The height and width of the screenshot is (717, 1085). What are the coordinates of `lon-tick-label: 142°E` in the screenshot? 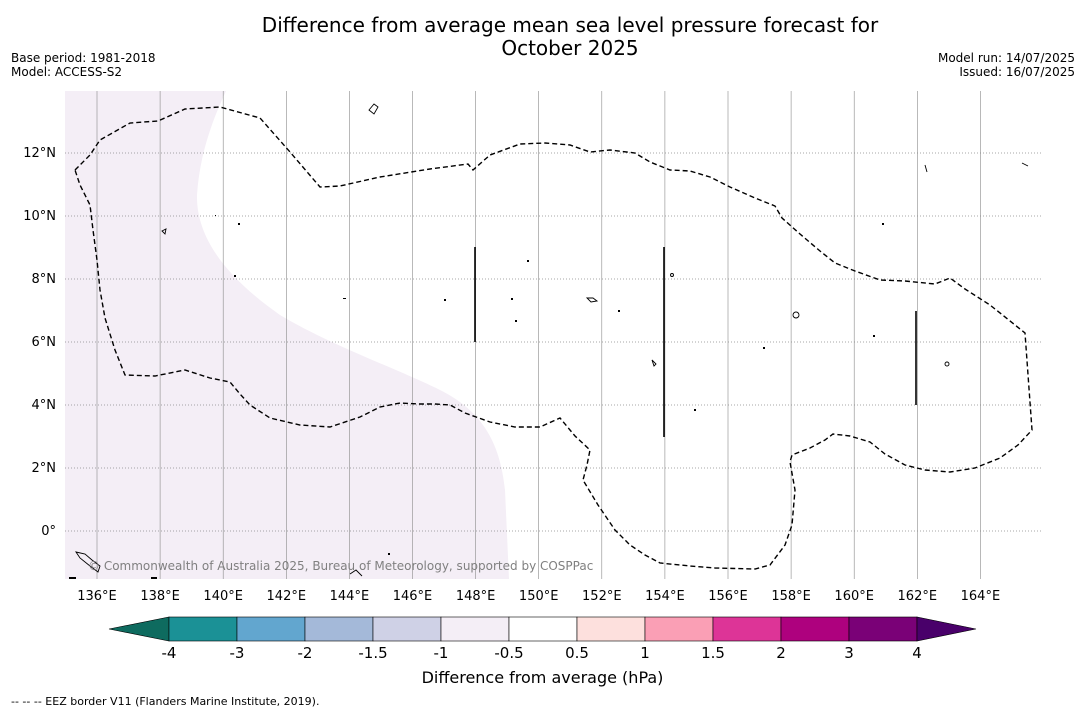 It's located at (287, 596).